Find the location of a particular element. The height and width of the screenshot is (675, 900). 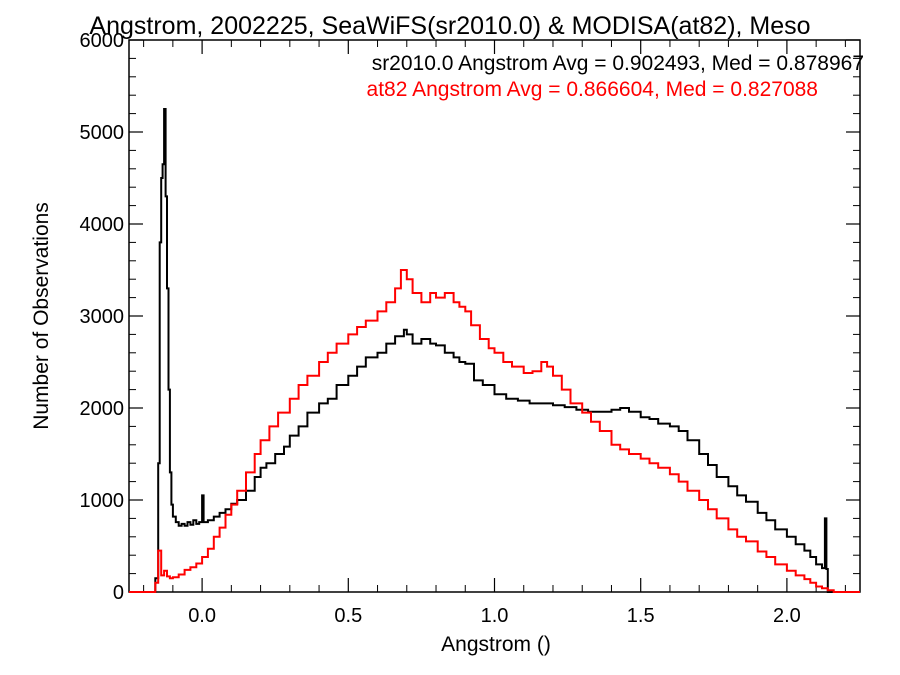

y-axis-label: Number of Observations is located at coordinates (41, 316).